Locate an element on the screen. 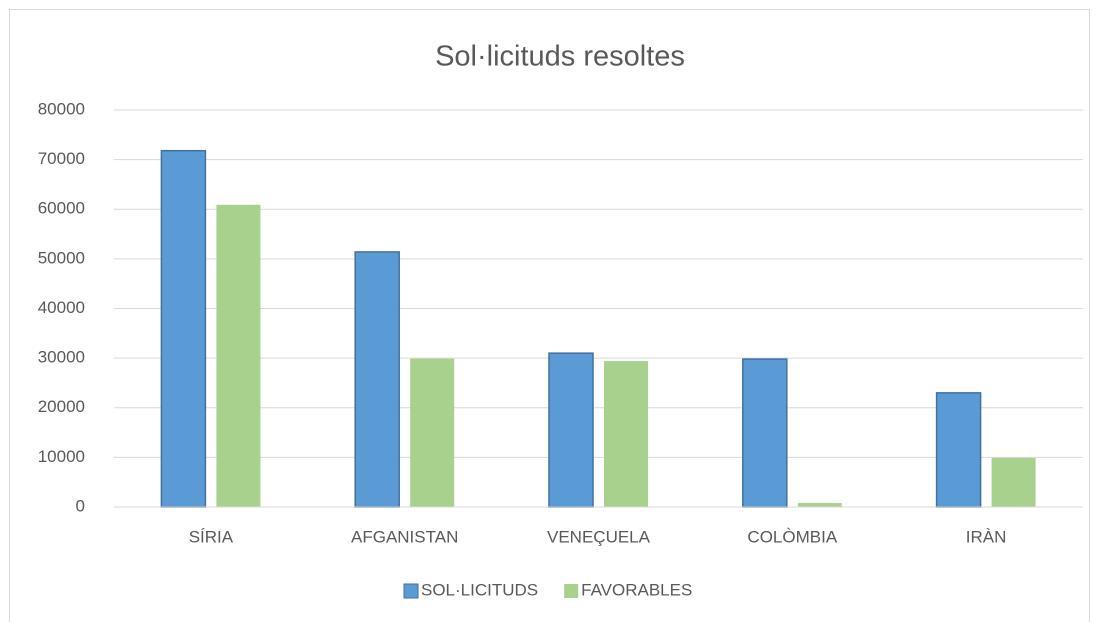 The width and height of the screenshot is (1100, 622). x-tick-label: COLÒMBIA is located at coordinates (792, 536).